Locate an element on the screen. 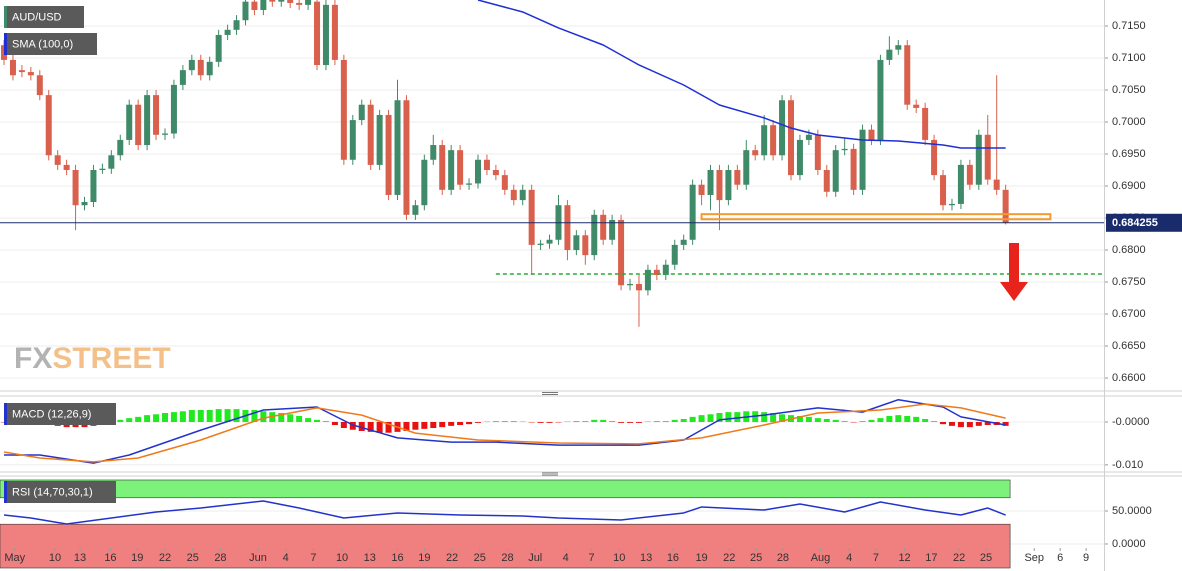 The image size is (1182, 571). y-tick-label: 0.7150 is located at coordinates (1129, 26).